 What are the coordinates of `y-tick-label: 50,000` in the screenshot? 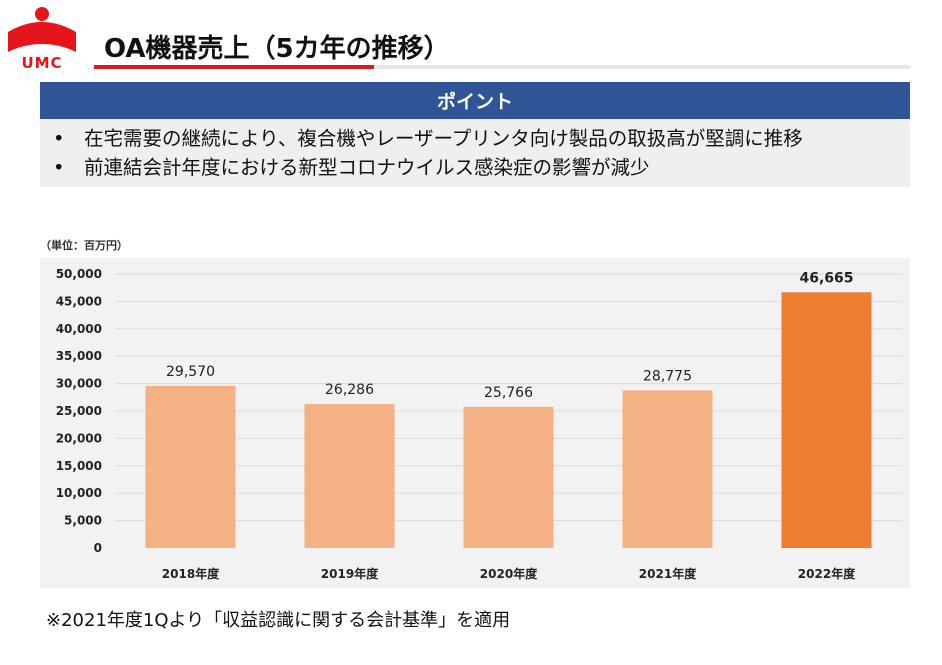 It's located at (79, 274).